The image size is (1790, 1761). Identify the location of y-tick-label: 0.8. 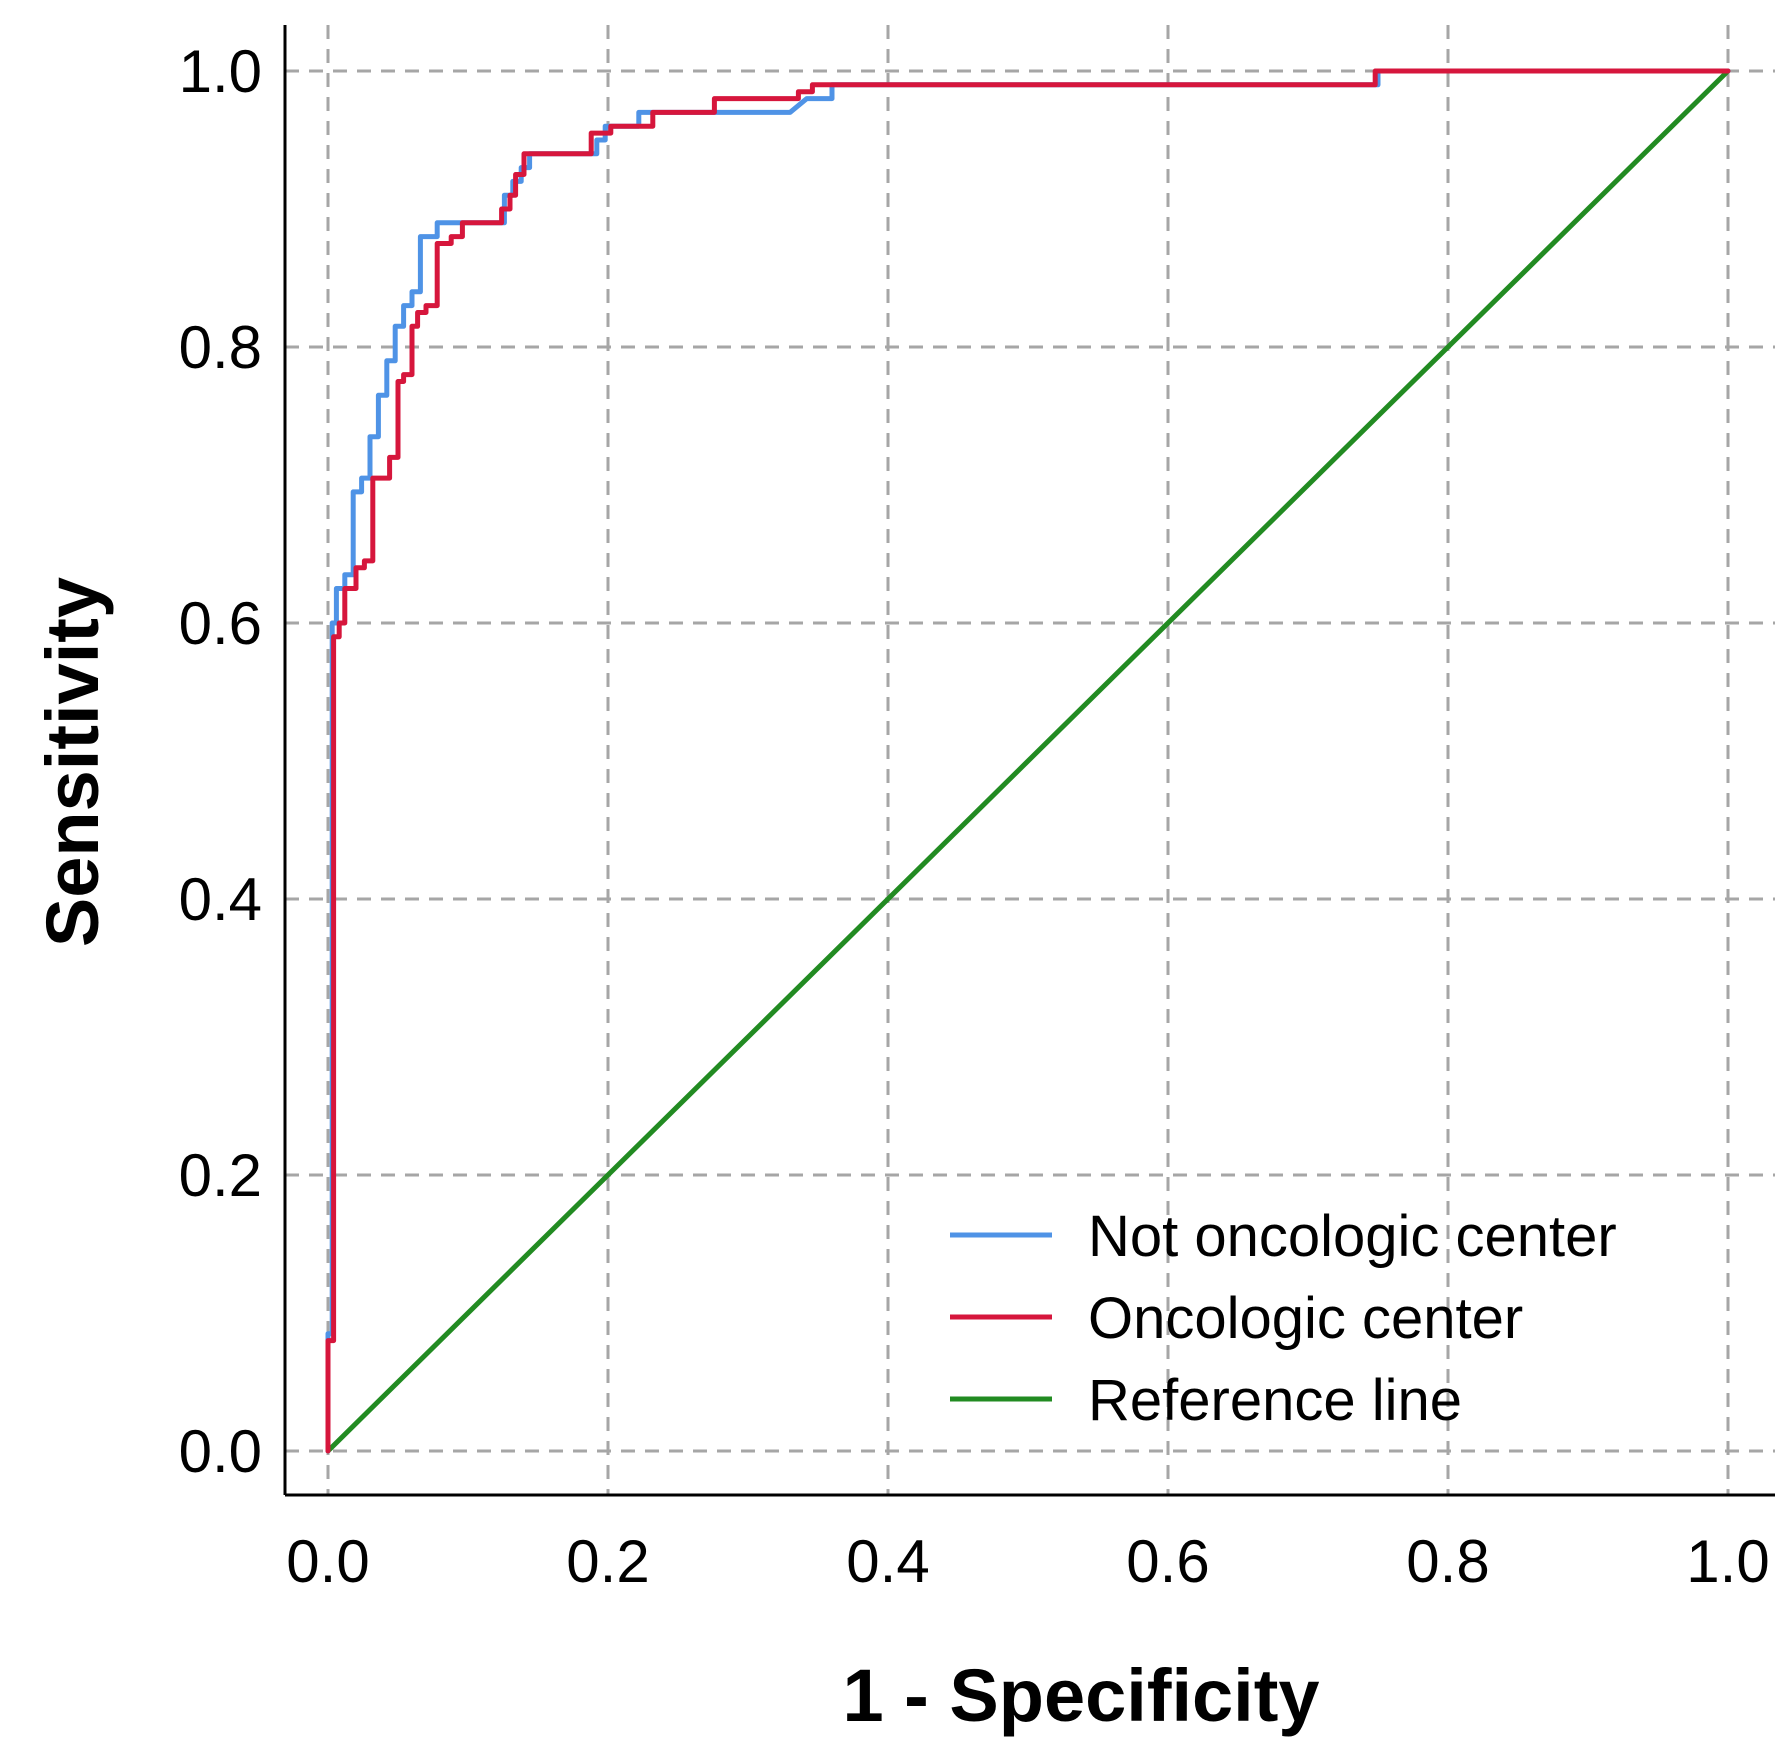
(220, 347).